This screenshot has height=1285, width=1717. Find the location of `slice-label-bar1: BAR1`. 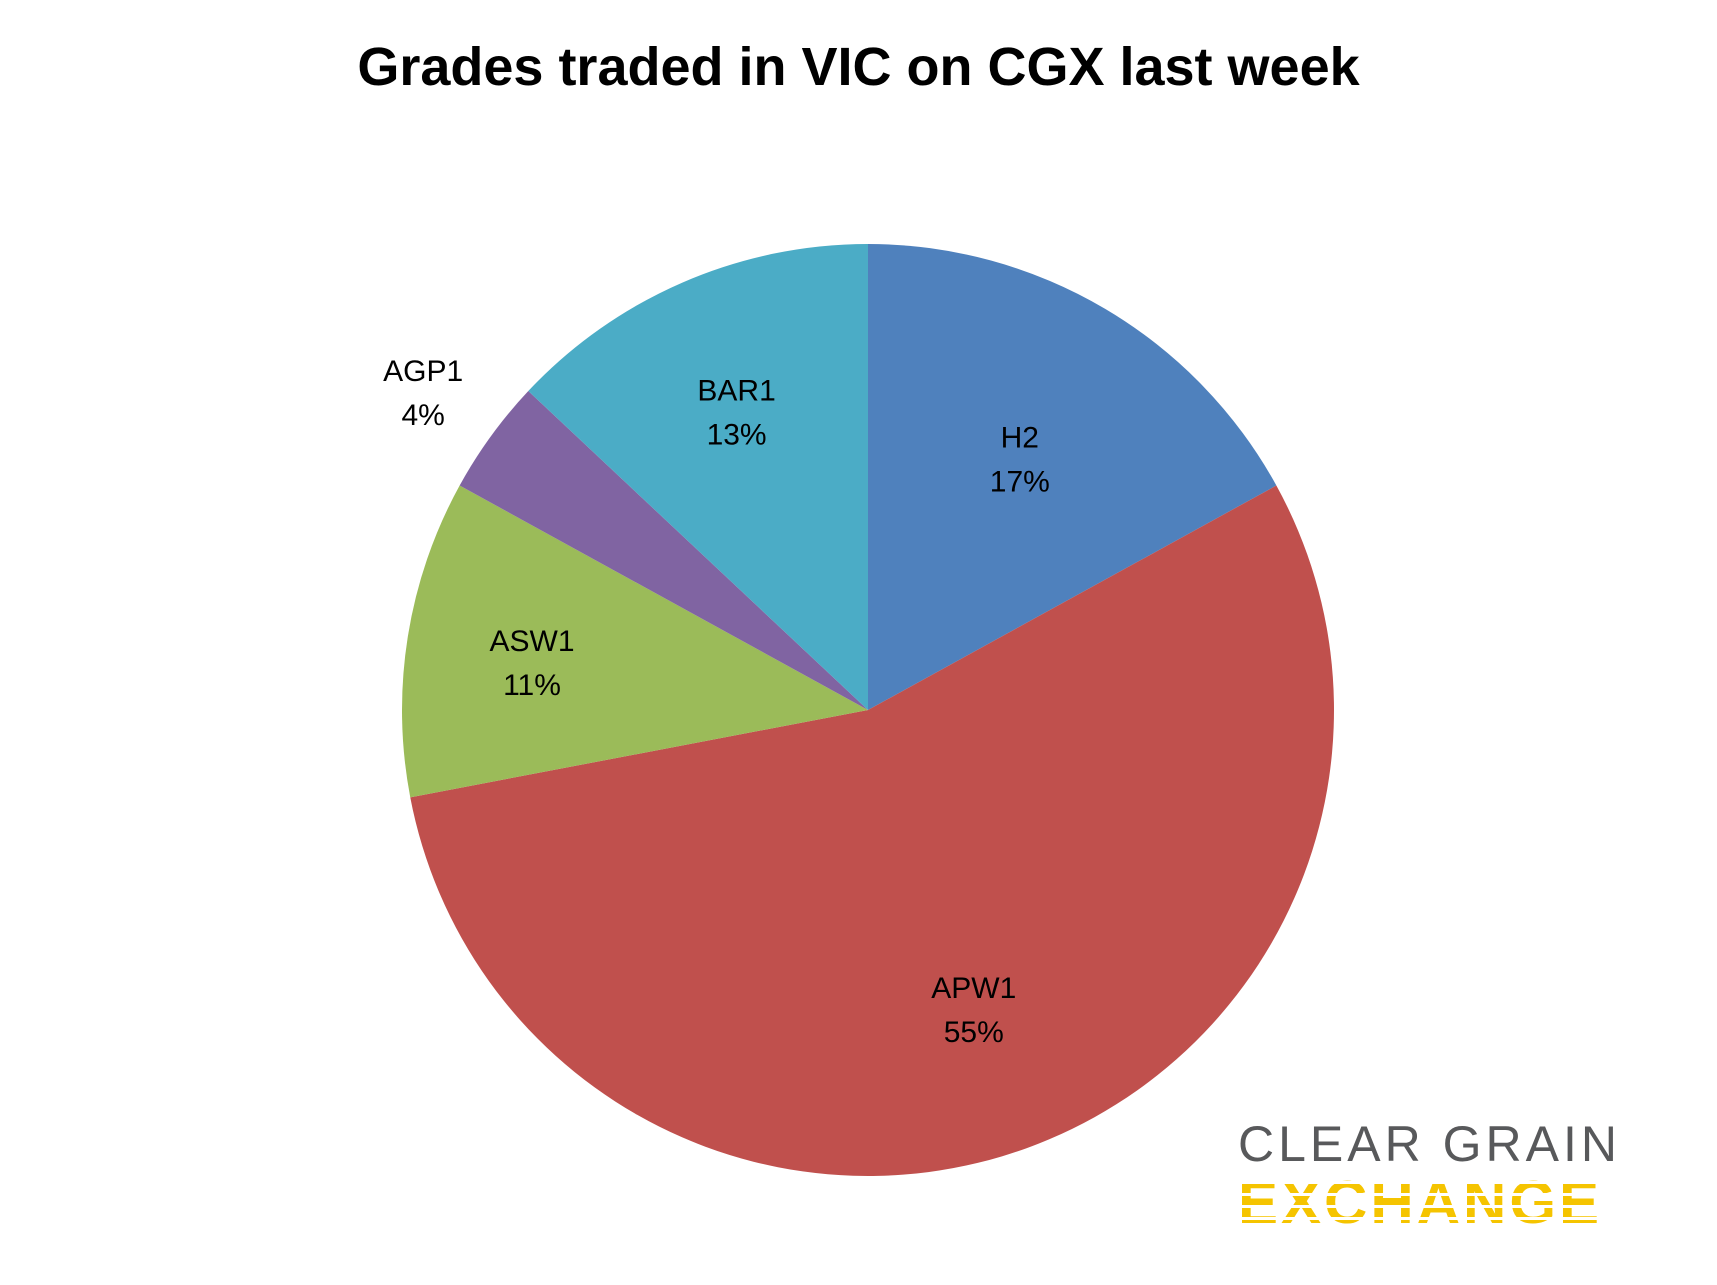

slice-label-bar1: BAR1 is located at coordinates (736, 390).